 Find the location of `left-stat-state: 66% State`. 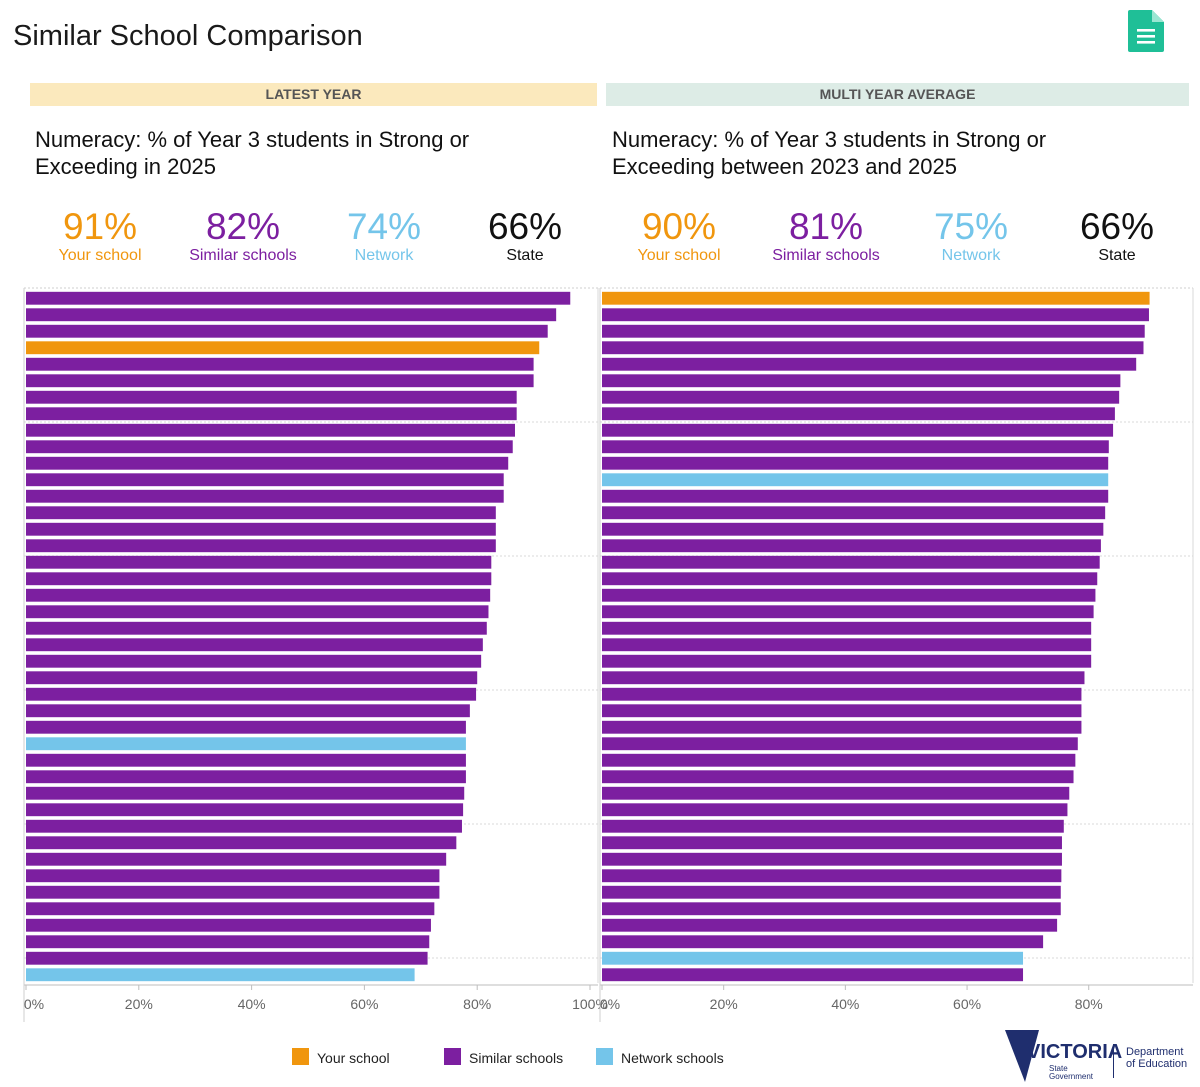

left-stat-state: 66% State is located at coordinates (525, 235).